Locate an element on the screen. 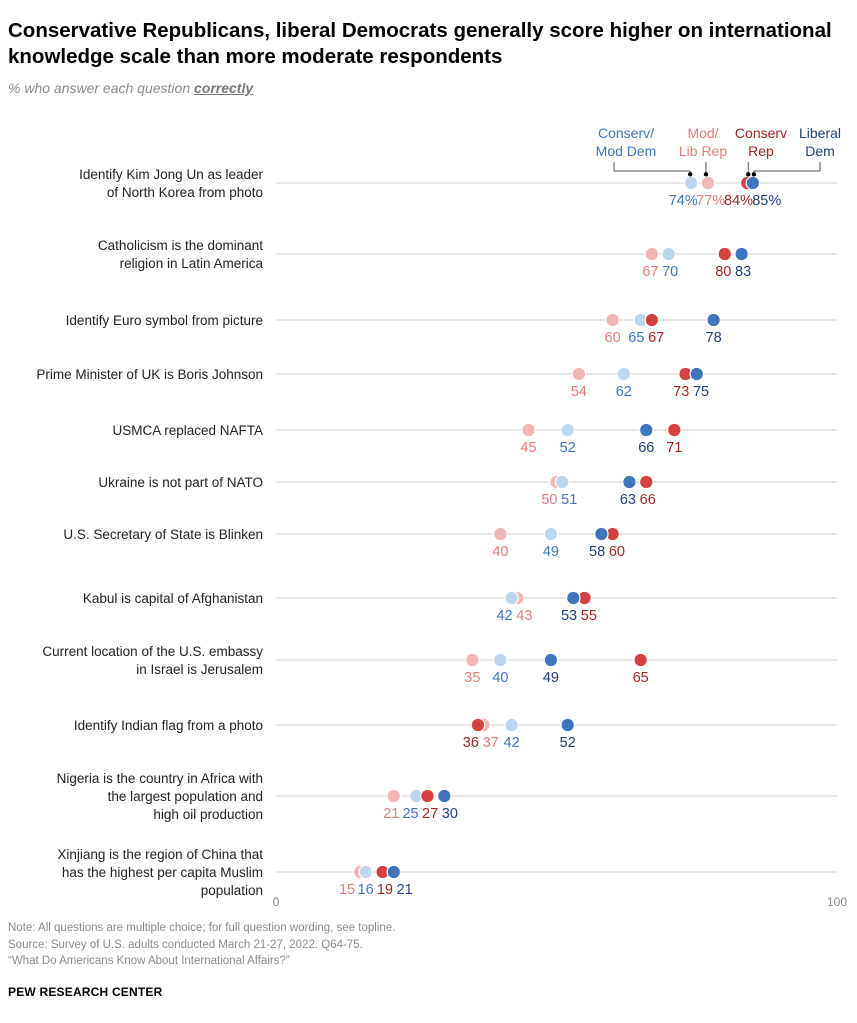 The height and width of the screenshot is (1023, 857). data-label-mod-lib-rep: 77% is located at coordinates (710, 201).